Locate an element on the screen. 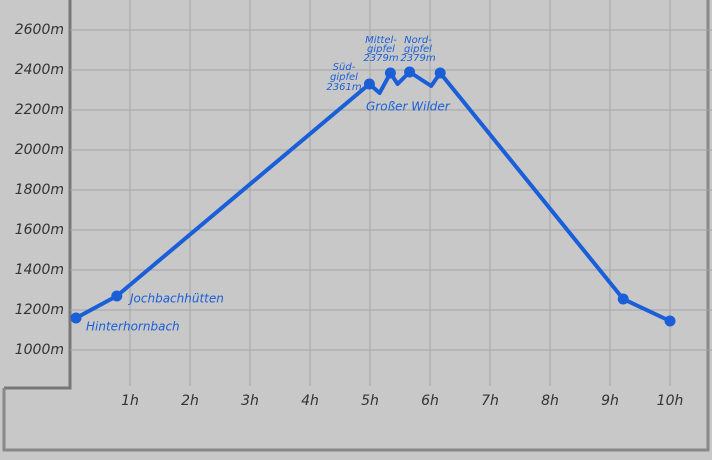 Image resolution: width=712 pixels, height=460 pixels. x-tick-label: 4h is located at coordinates (310, 401).